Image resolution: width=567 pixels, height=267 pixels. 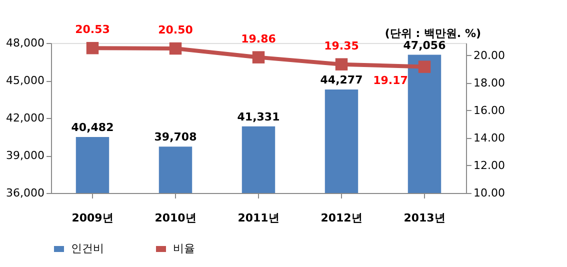 I want to click on y2-tick-label: 12.00, so click(x=489, y=165).